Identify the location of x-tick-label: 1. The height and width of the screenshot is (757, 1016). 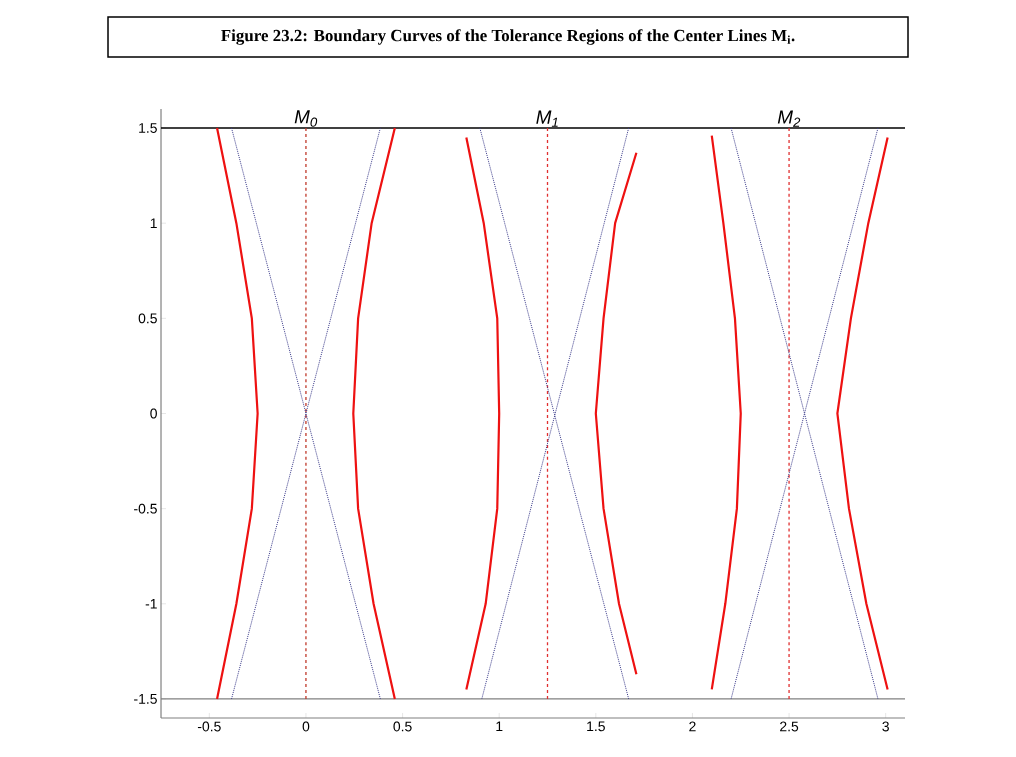
(499, 726).